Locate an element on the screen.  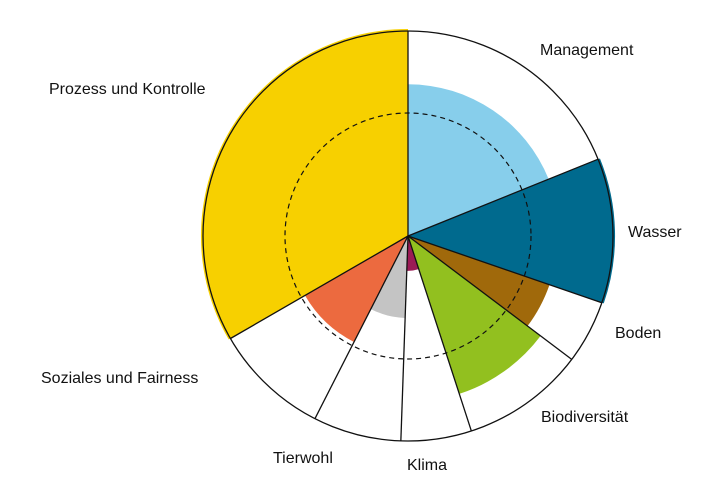
divider-soziales-und-fairness is located at coordinates (361, 327).